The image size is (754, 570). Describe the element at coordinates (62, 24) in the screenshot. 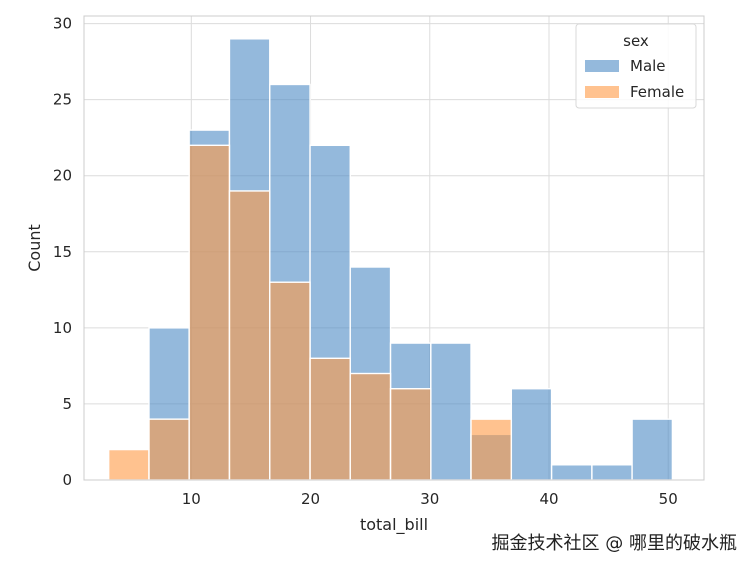

I see `y-tick-label: 30` at that location.